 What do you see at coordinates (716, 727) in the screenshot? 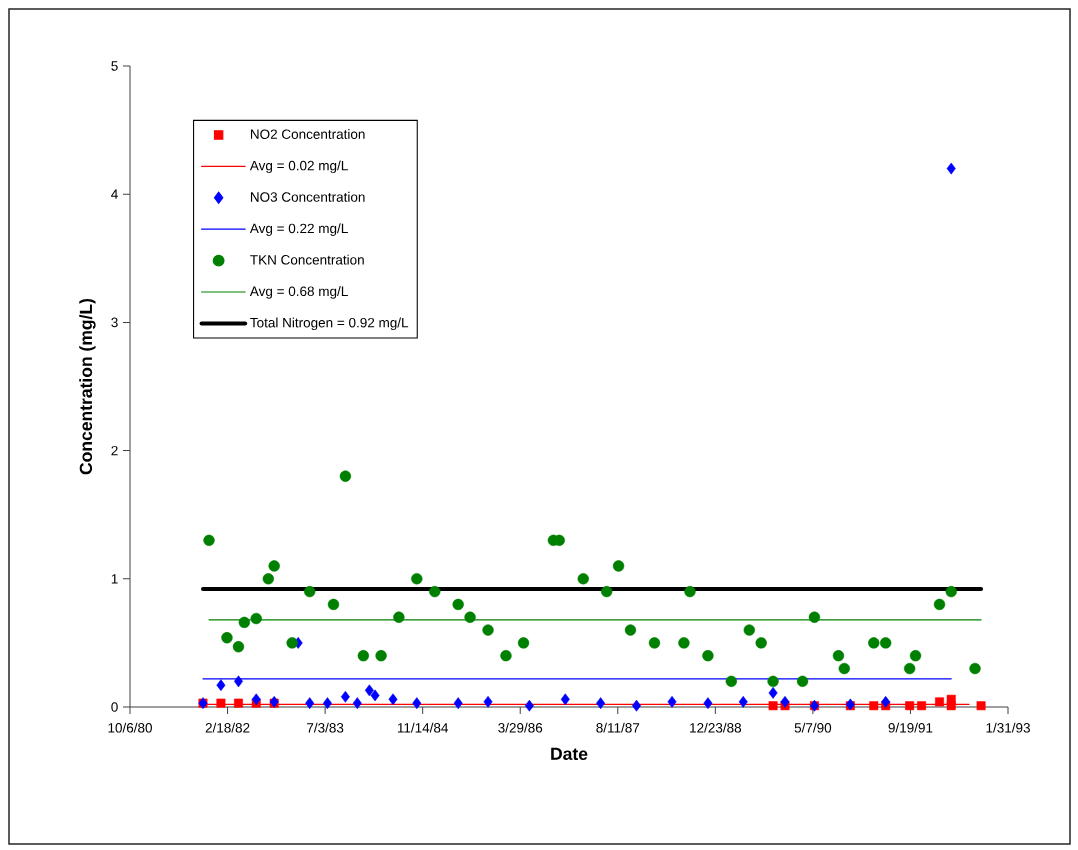
I see `x-tick-label: 12/23/88` at bounding box center [716, 727].